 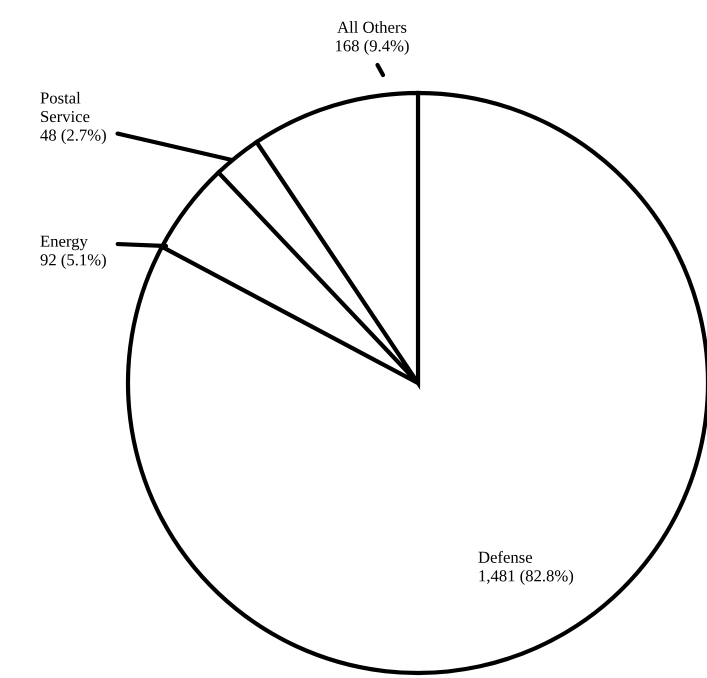 I want to click on slice-label: Energy, so click(x=64, y=243).